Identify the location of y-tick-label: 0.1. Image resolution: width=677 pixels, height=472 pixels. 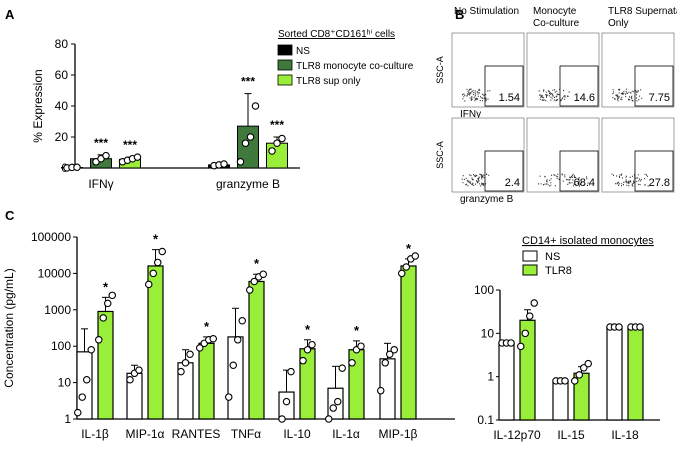
(485, 420).